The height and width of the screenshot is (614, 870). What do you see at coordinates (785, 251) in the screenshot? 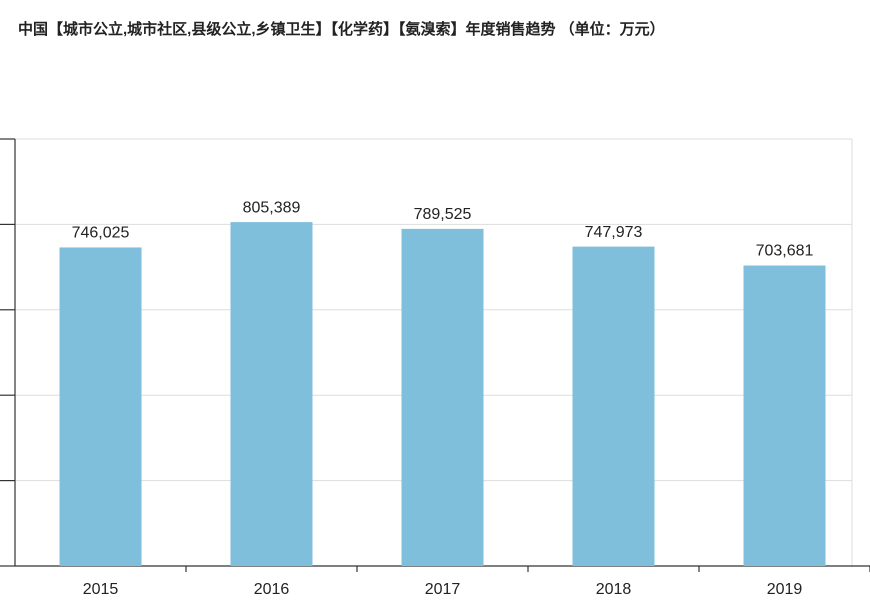
I see `data-label: 703,681` at bounding box center [785, 251].